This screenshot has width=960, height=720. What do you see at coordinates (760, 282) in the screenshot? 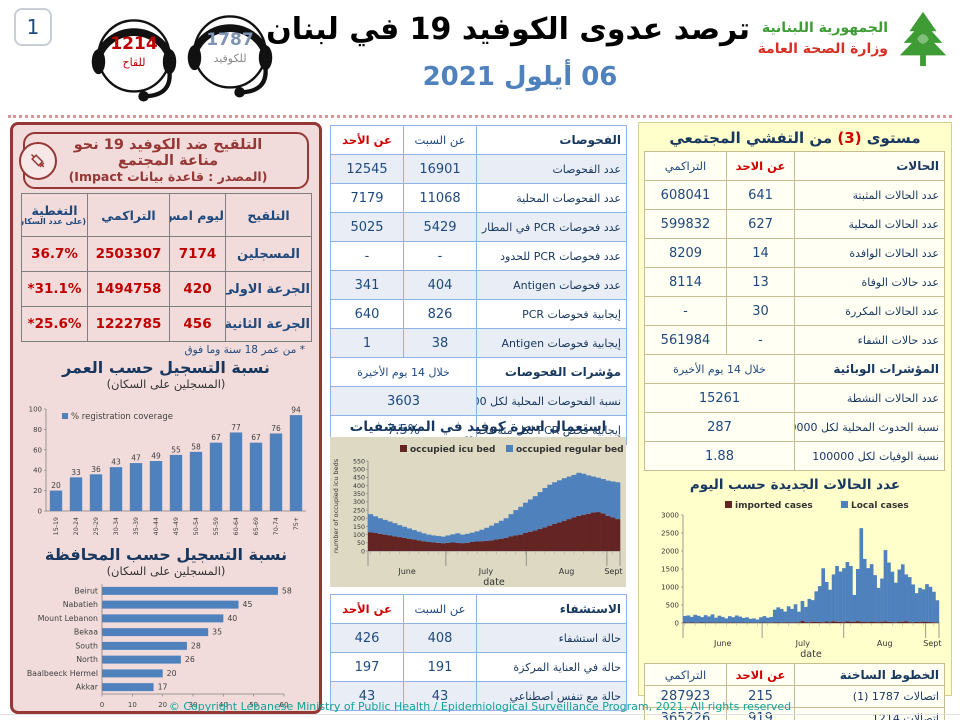
I see `cell-value: 13` at bounding box center [760, 282].